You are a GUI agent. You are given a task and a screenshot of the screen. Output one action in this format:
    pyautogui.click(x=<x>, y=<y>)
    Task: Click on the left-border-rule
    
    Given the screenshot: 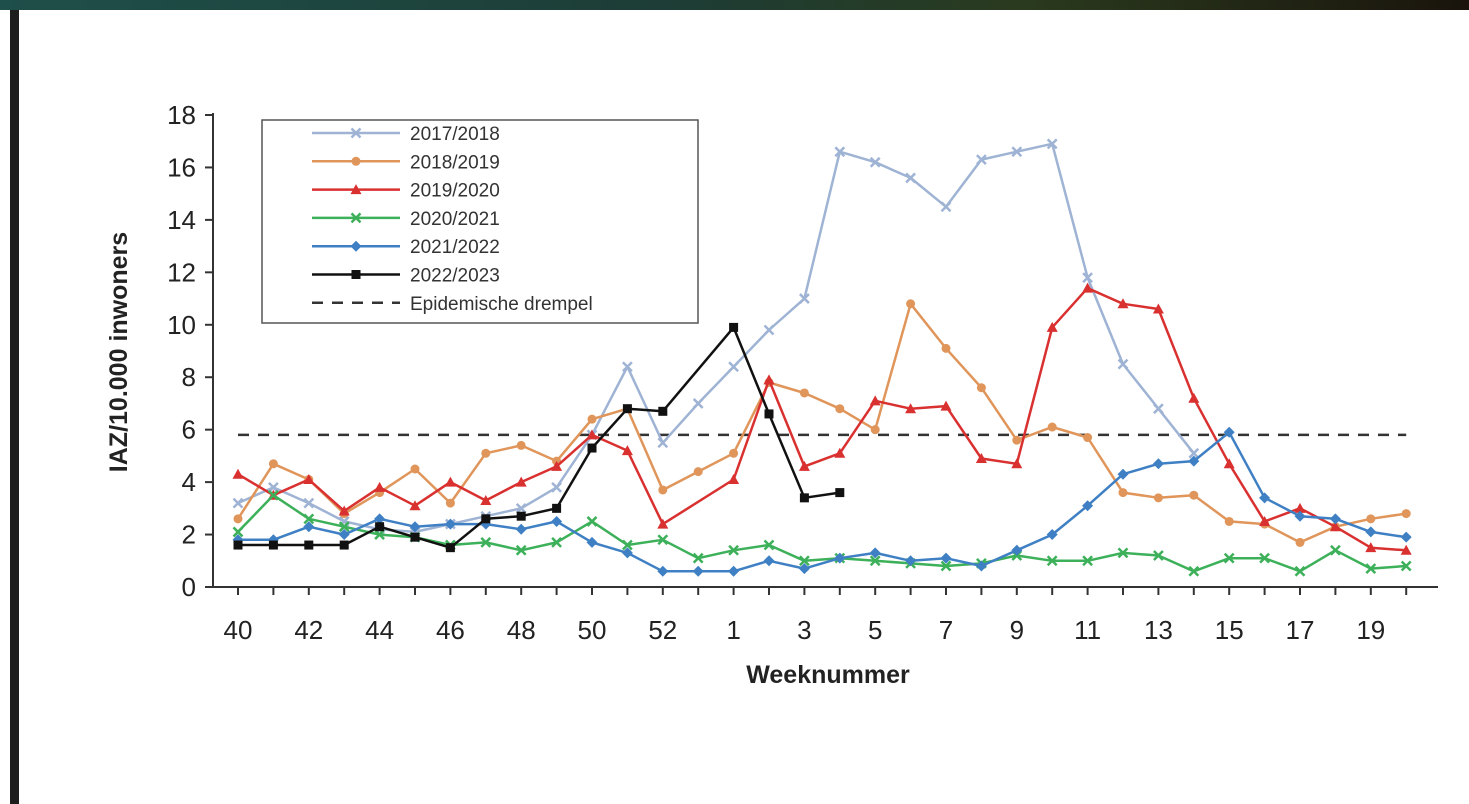 What is the action you would take?
    pyautogui.click(x=14, y=407)
    